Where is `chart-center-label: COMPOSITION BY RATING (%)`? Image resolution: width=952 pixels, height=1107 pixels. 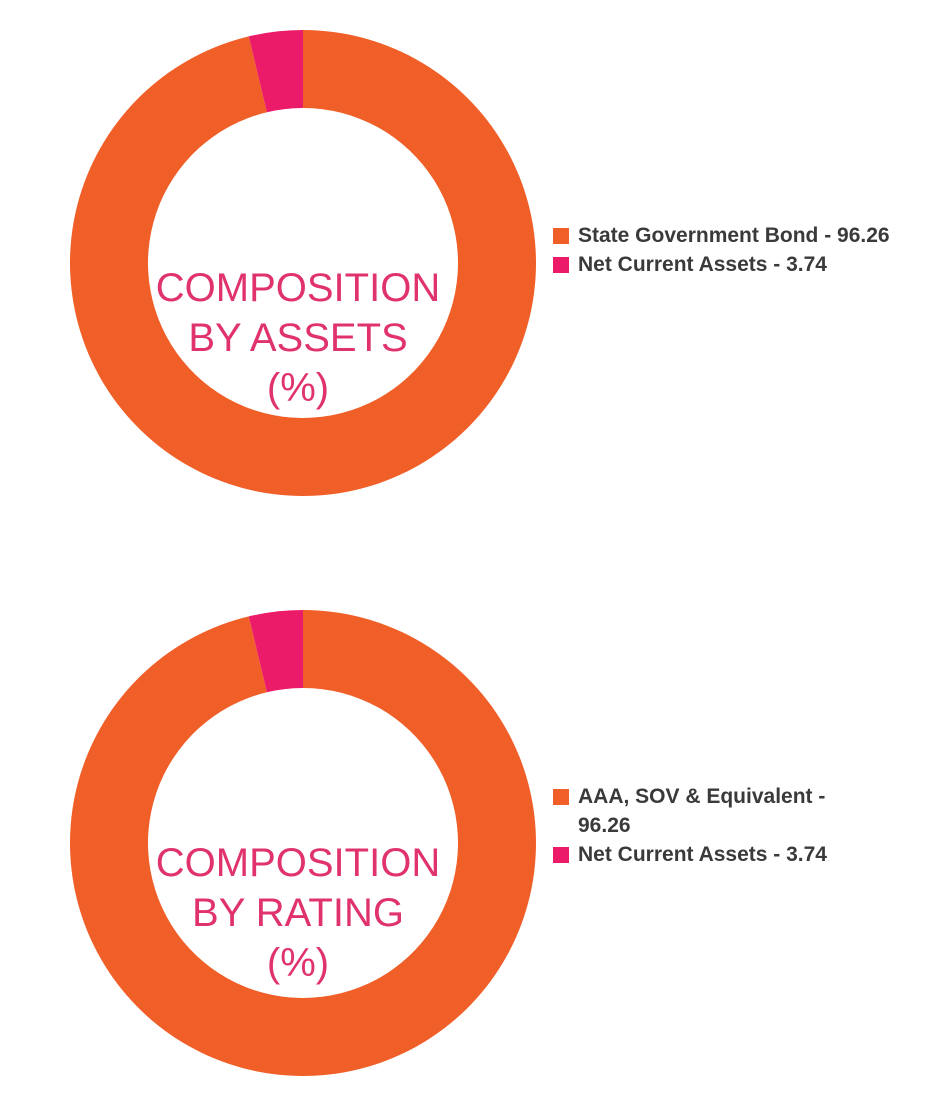
chart-center-label: COMPOSITION BY RATING (%) is located at coordinates (298, 913).